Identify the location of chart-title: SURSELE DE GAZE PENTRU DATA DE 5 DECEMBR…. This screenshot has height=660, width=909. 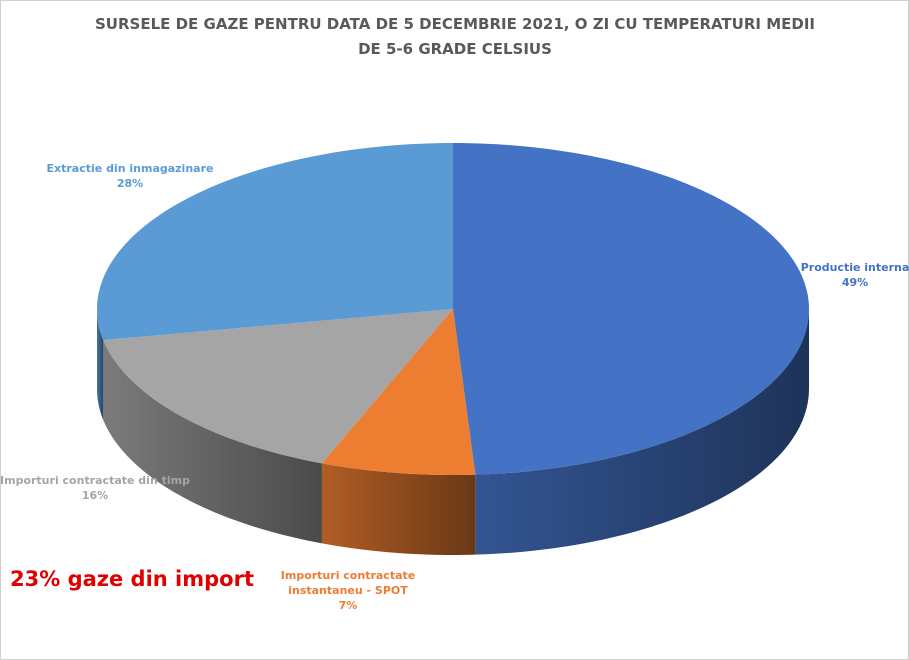
(455, 36).